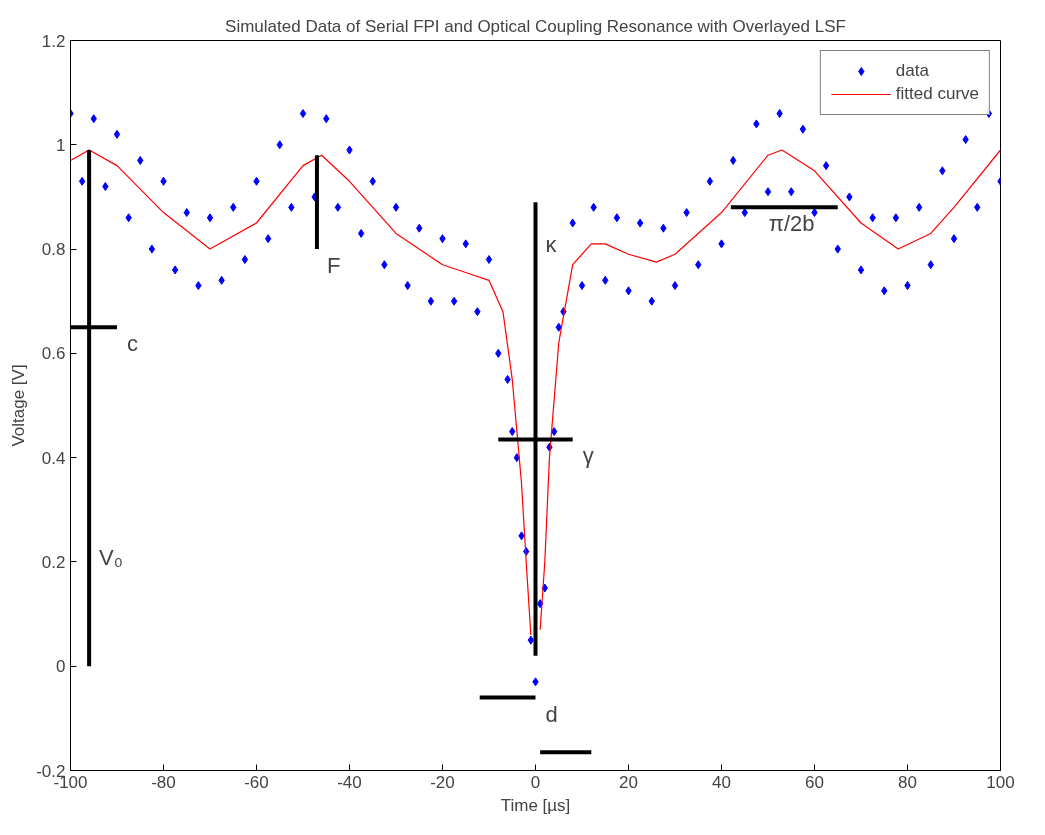 The width and height of the screenshot is (1045, 835). Describe the element at coordinates (628, 782) in the screenshot. I see `x-tick-label: 20` at that location.